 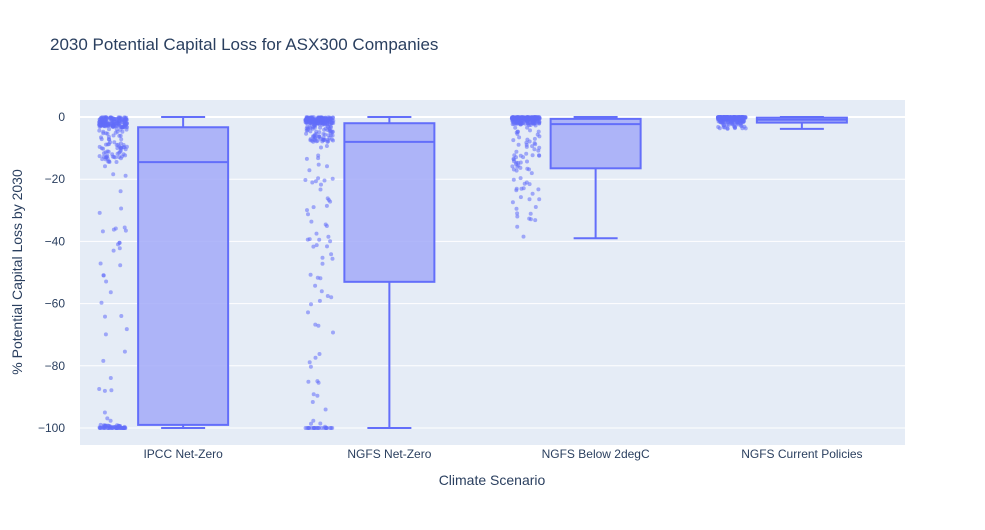 What do you see at coordinates (183, 454) in the screenshot?
I see `x-tick-label: IPCC Net-Zero` at bounding box center [183, 454].